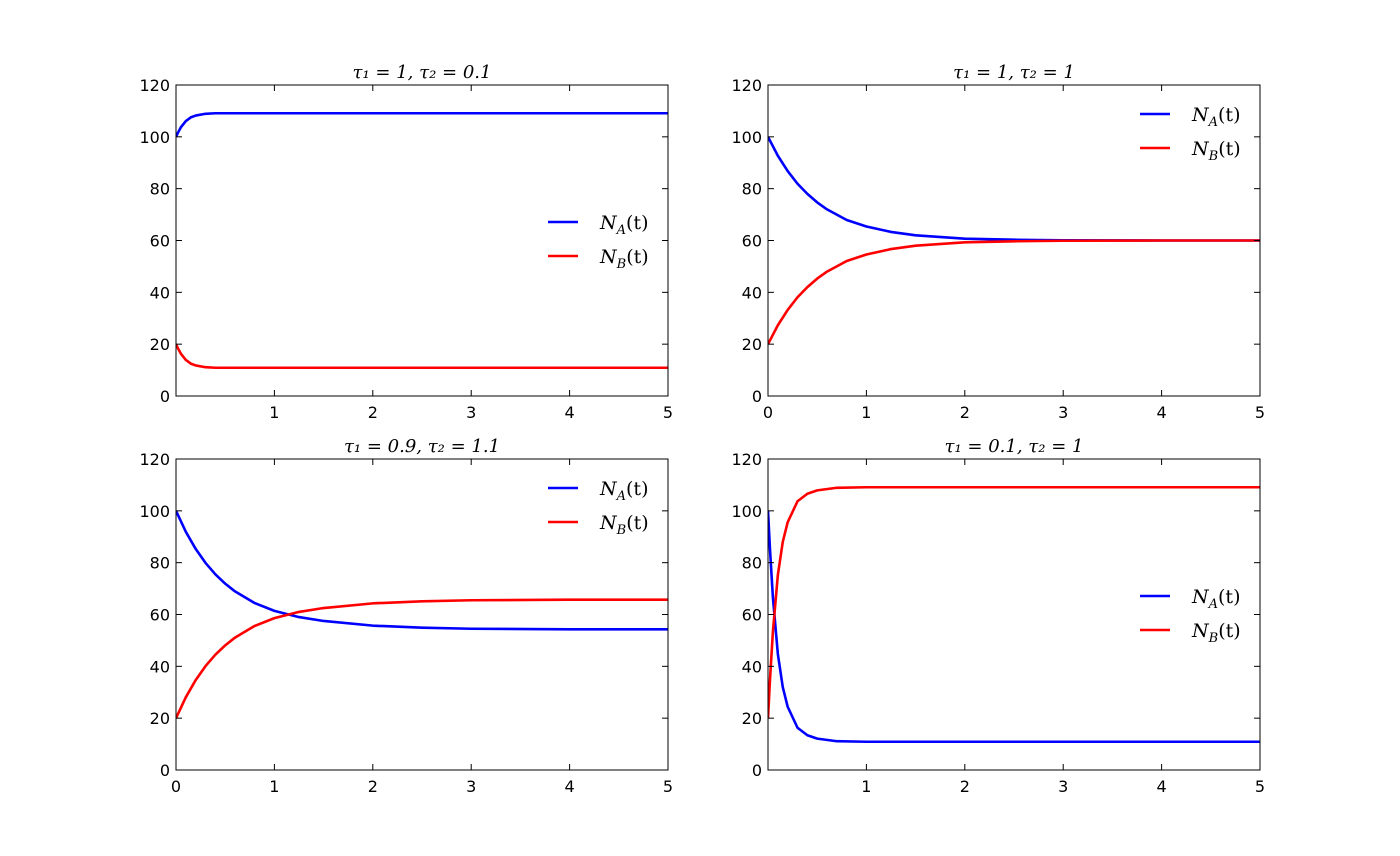 This screenshot has width=1400, height=856. I want to click on subplot-title: τ₁ = 0.9, τ₂ = 1.1, so click(422, 446).